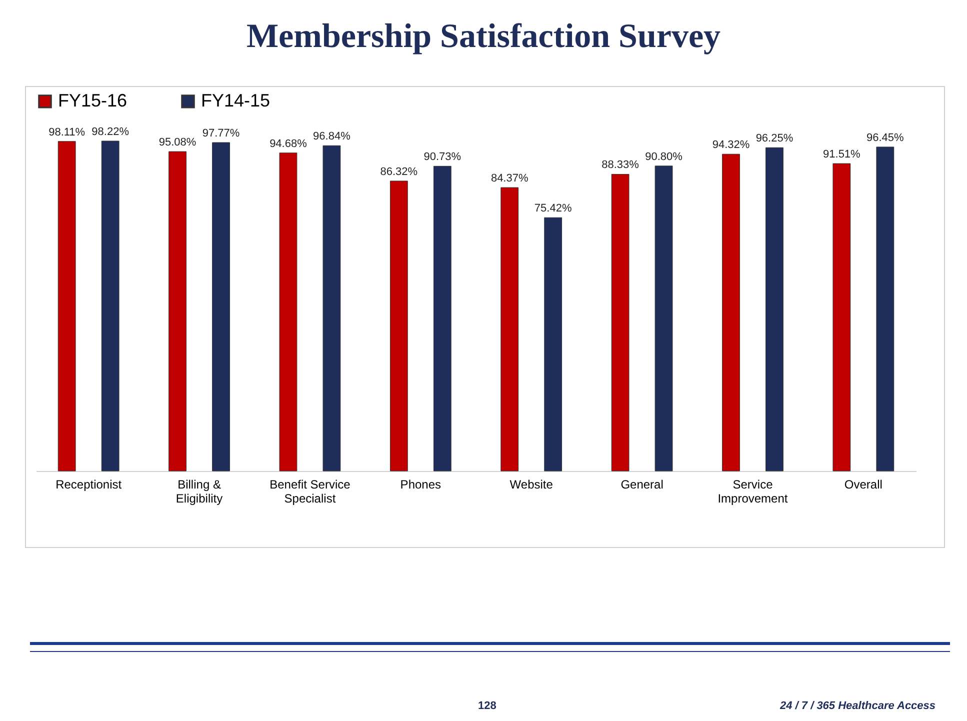 This screenshot has height=721, width=967. I want to click on x-tick-label: Website, so click(532, 485).